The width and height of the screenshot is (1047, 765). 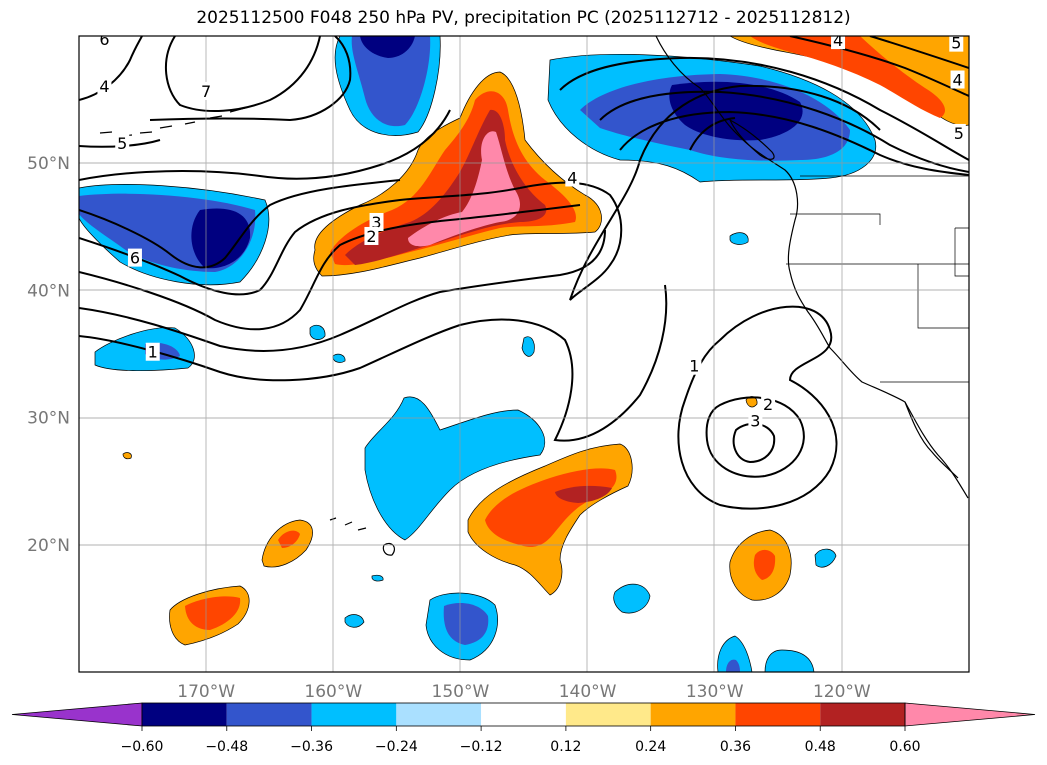 What do you see at coordinates (842, 692) in the screenshot?
I see `lon-tick-label: 120°W` at bounding box center [842, 692].